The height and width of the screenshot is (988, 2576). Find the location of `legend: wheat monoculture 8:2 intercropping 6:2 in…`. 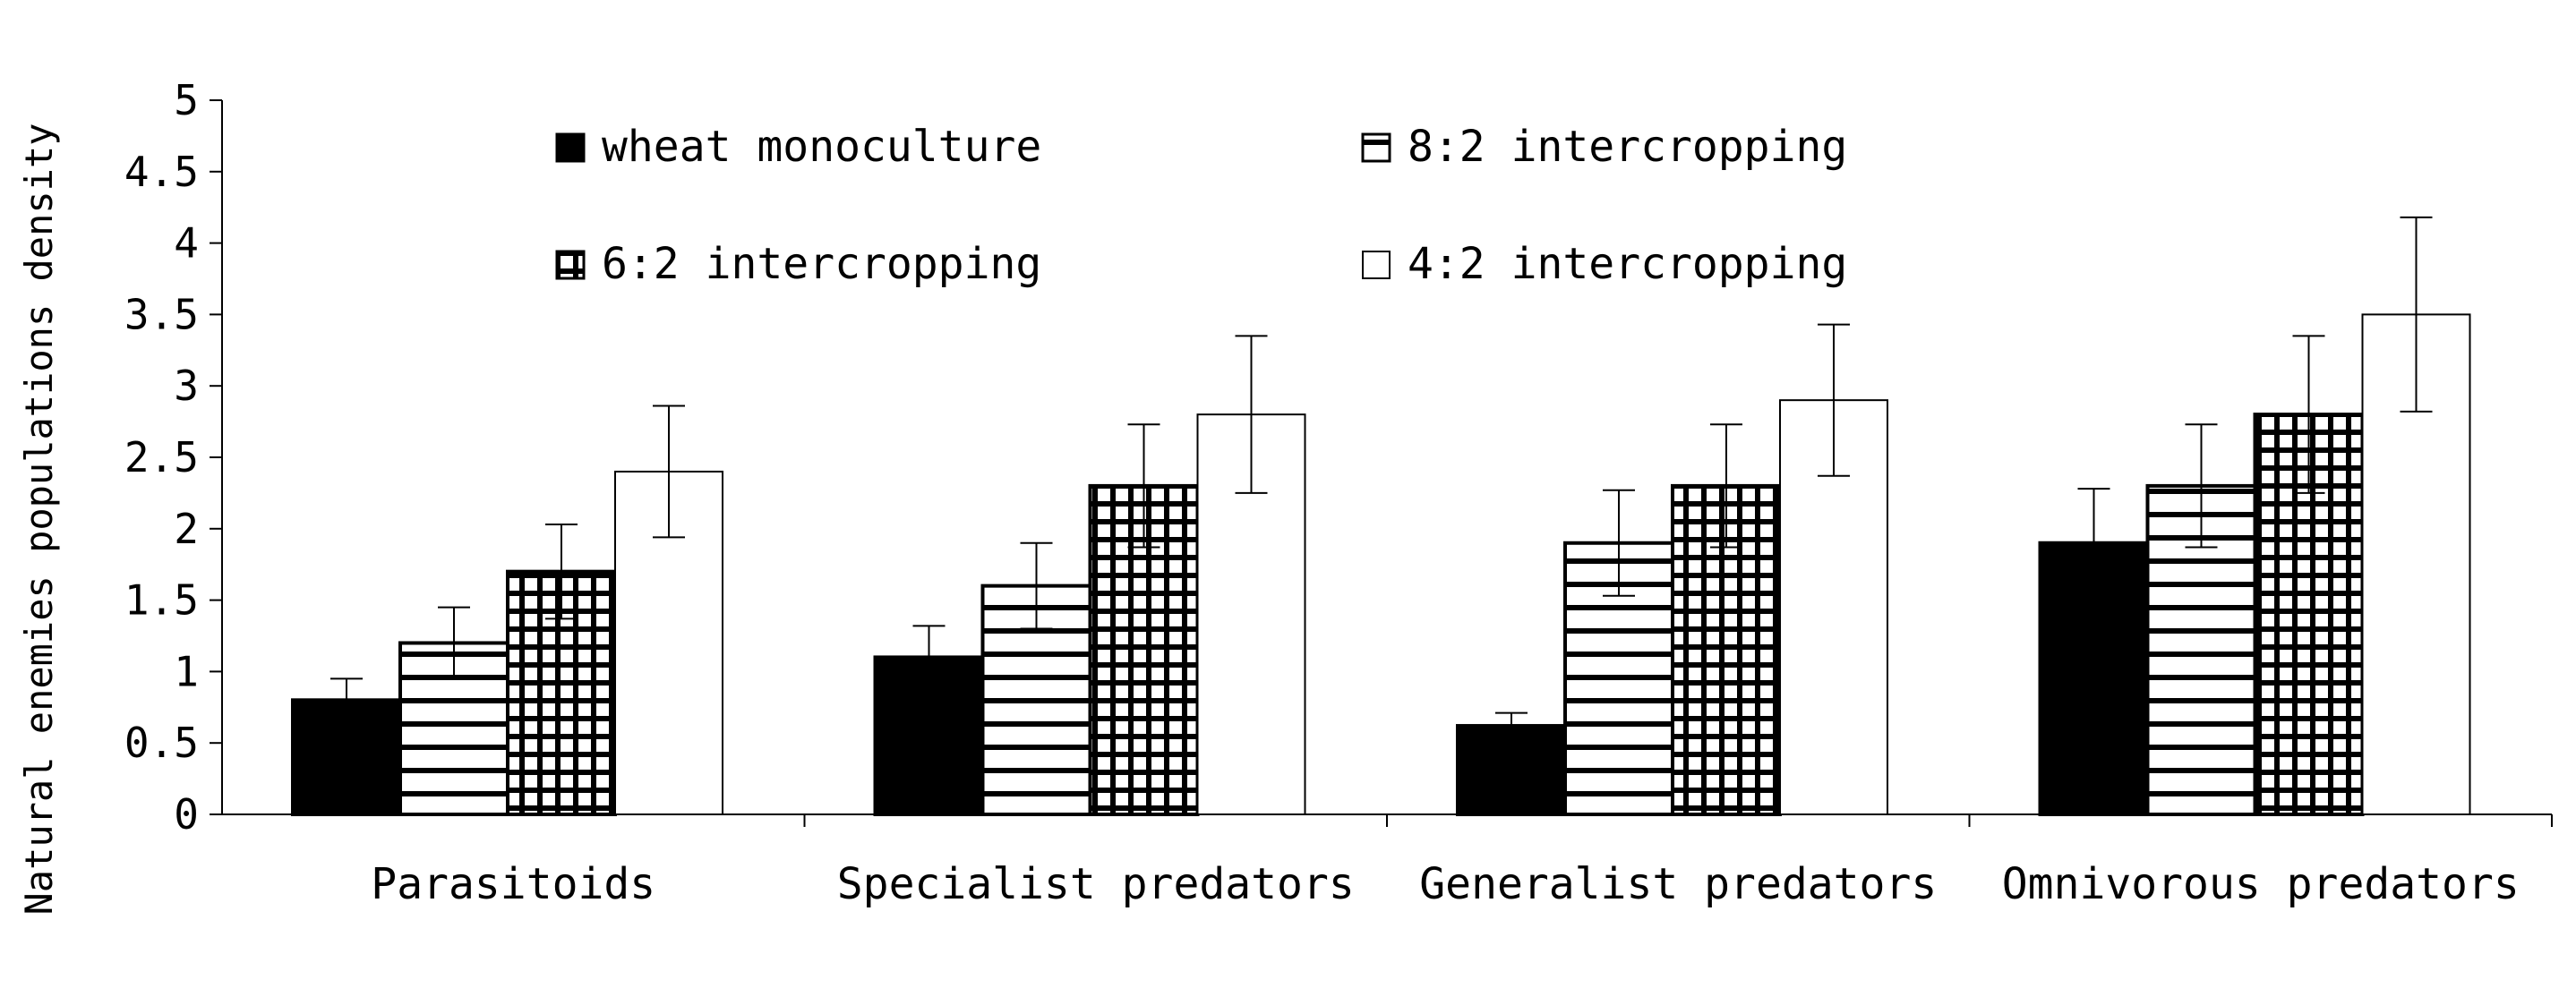

legend: wheat monoculture 8:2 intercropping 6:2 in… is located at coordinates (1201, 205).